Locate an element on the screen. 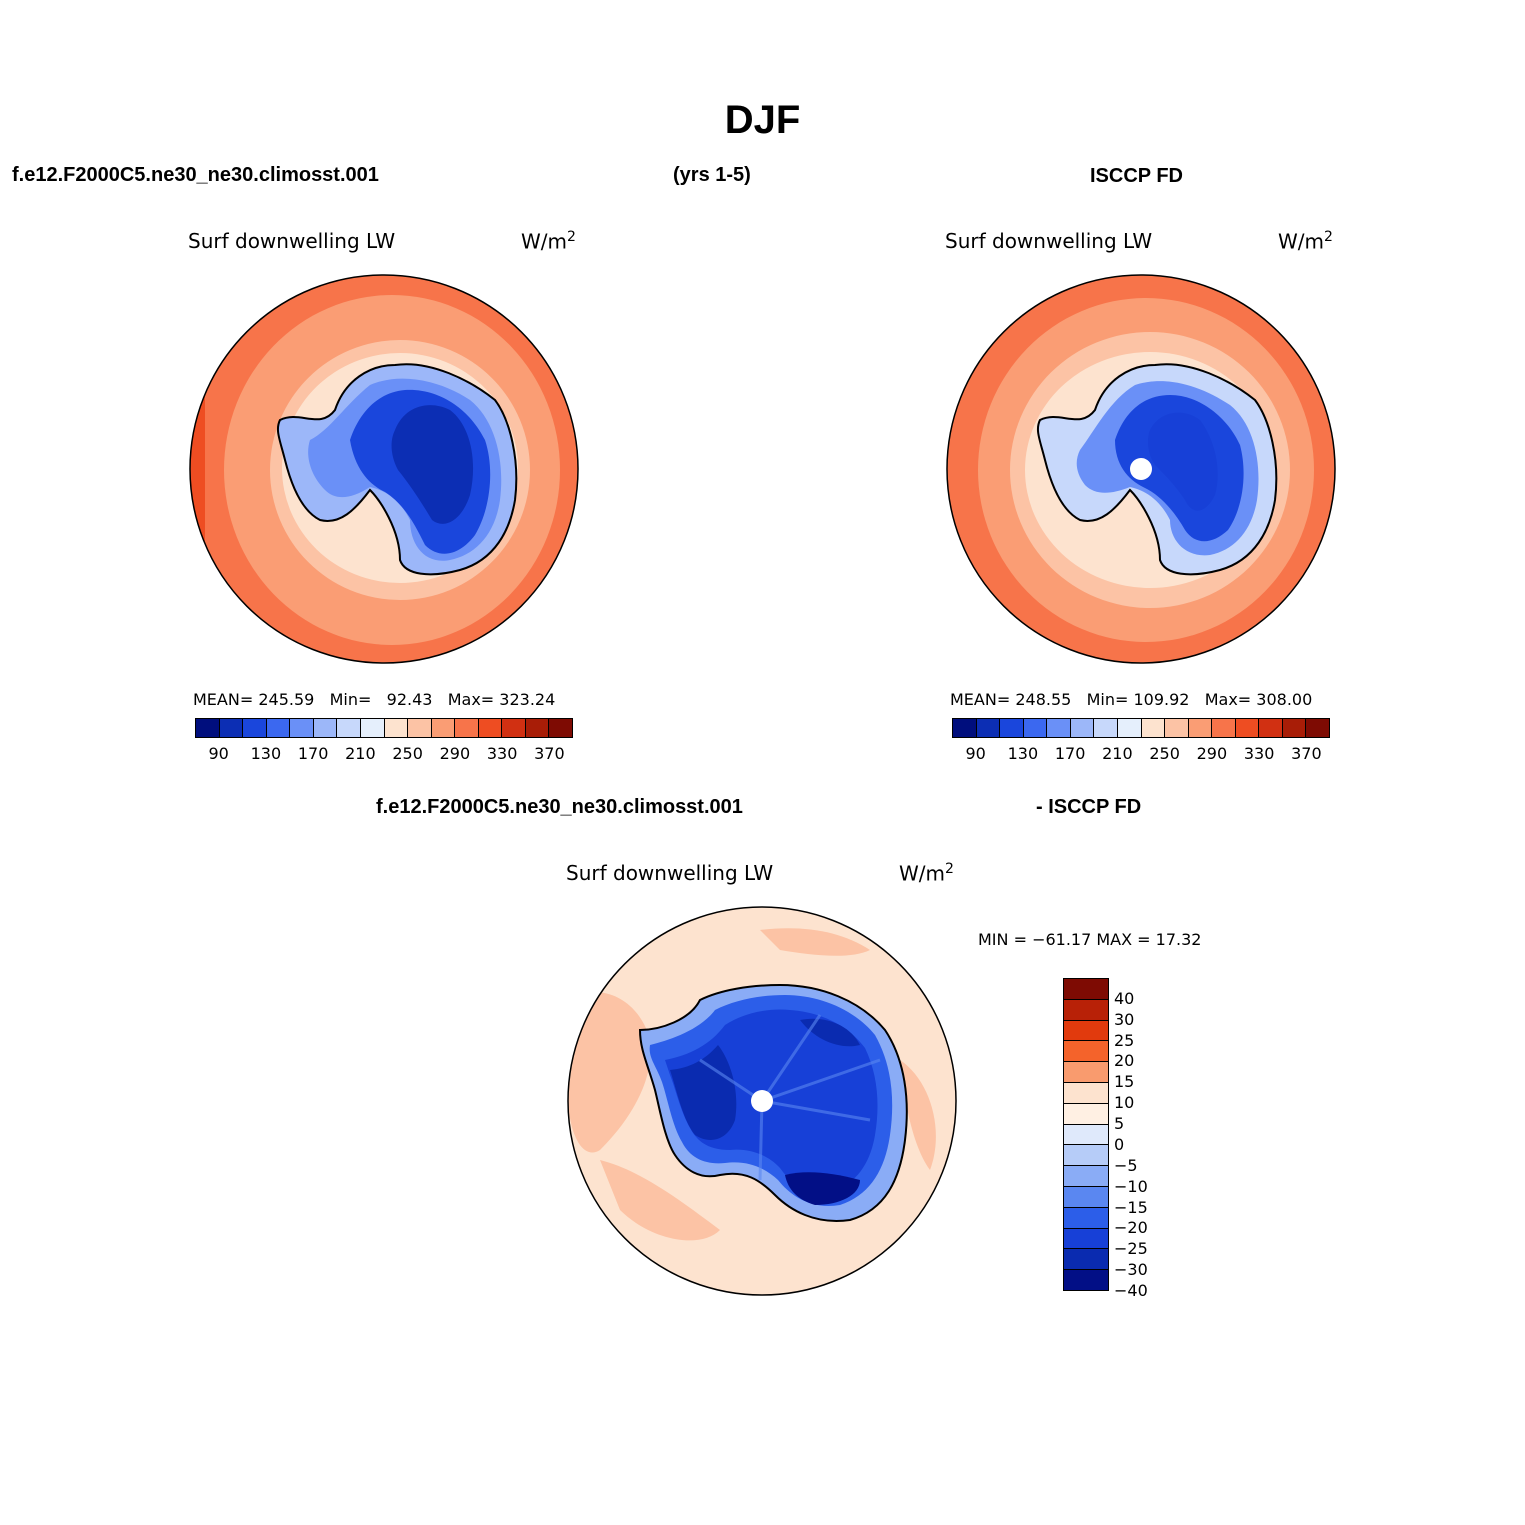 The image size is (1525, 1525). diff-pole-hole is located at coordinates (762, 1101).